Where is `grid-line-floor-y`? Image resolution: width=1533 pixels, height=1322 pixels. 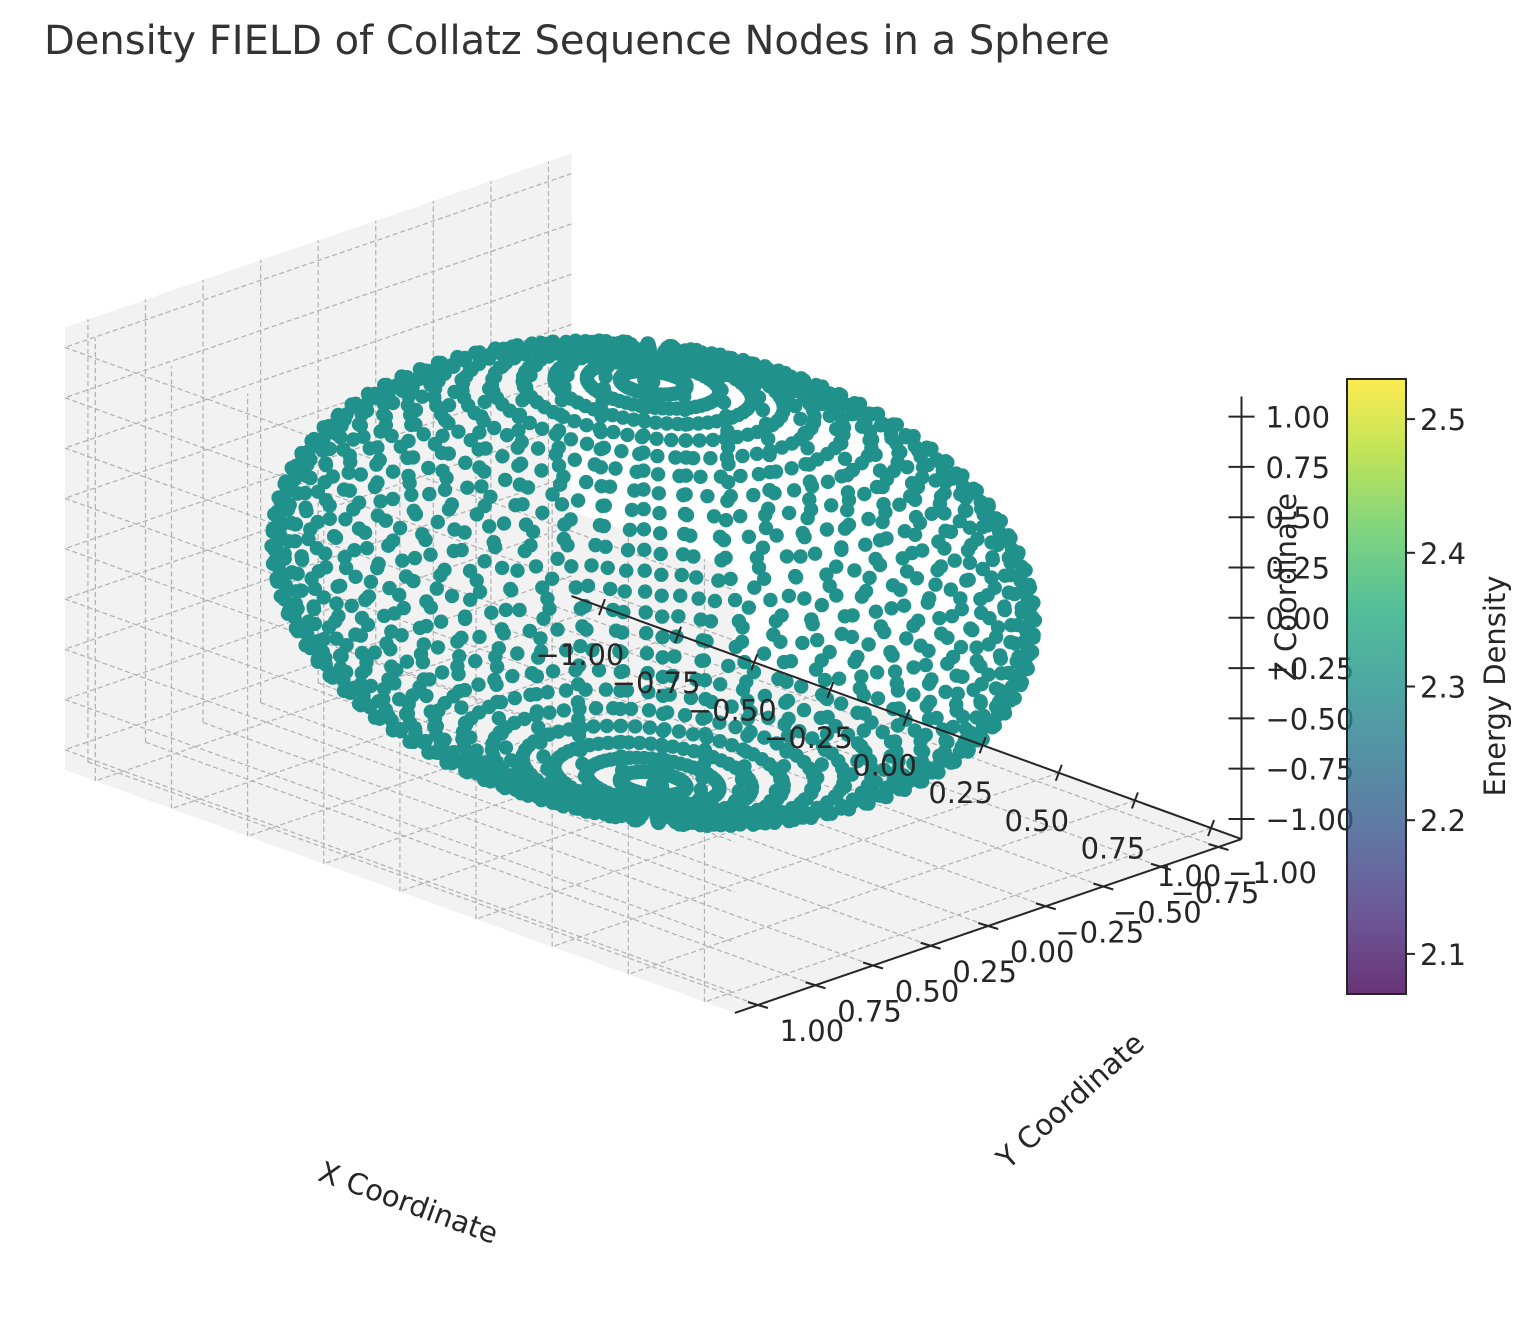 grid-line-floor-y is located at coordinates (595, 824).